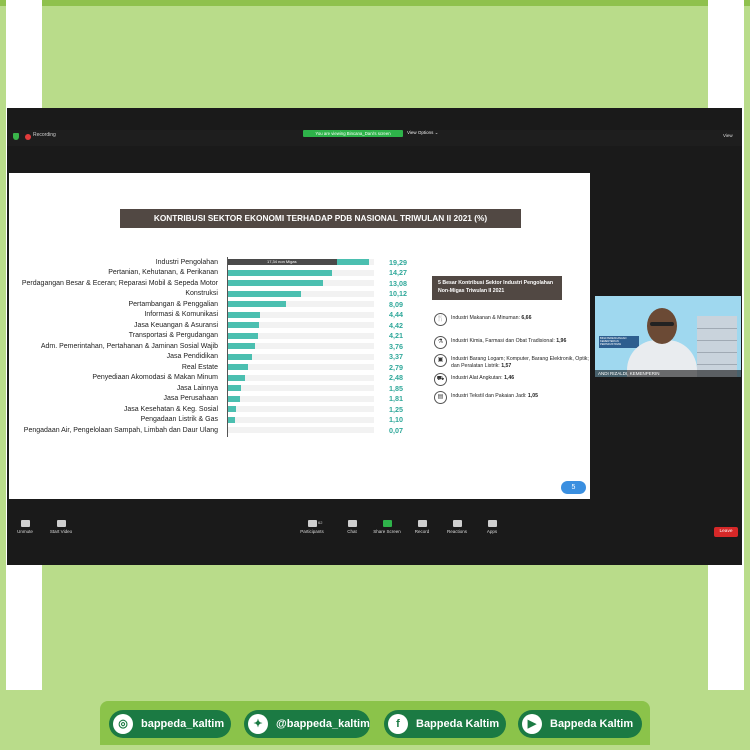 This screenshot has height=750, width=750. I want to click on top5-item-label: Industri Tekstil dan Pakaian Jadi:, so click(489, 396).